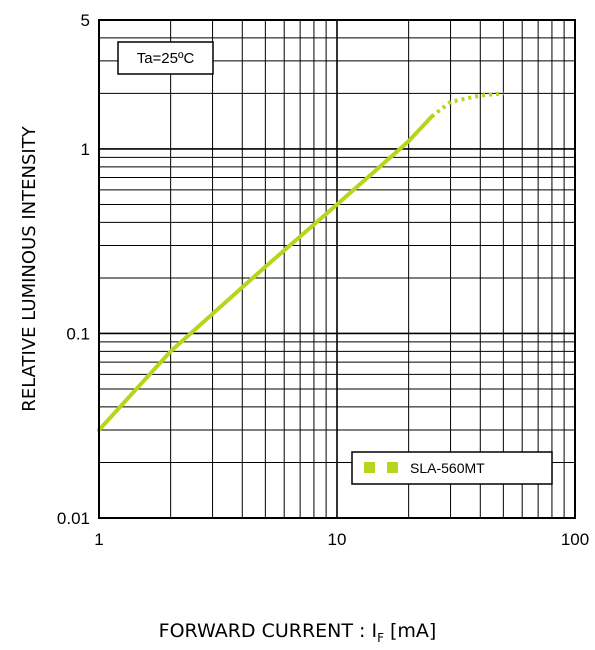  I want to click on annotation-text: Ta=25ºC, so click(166, 58).